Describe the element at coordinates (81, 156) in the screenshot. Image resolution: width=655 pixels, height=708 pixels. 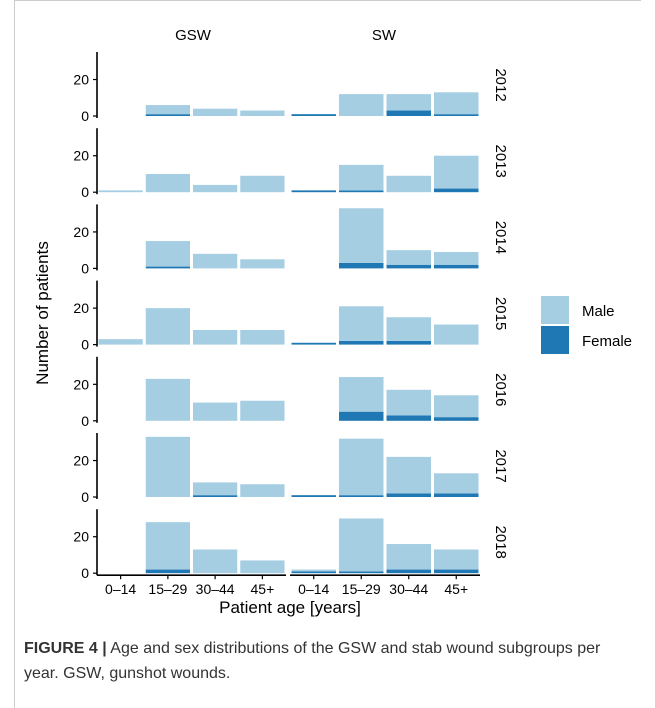
I see `y-tick-label-2013-20: 20` at that location.